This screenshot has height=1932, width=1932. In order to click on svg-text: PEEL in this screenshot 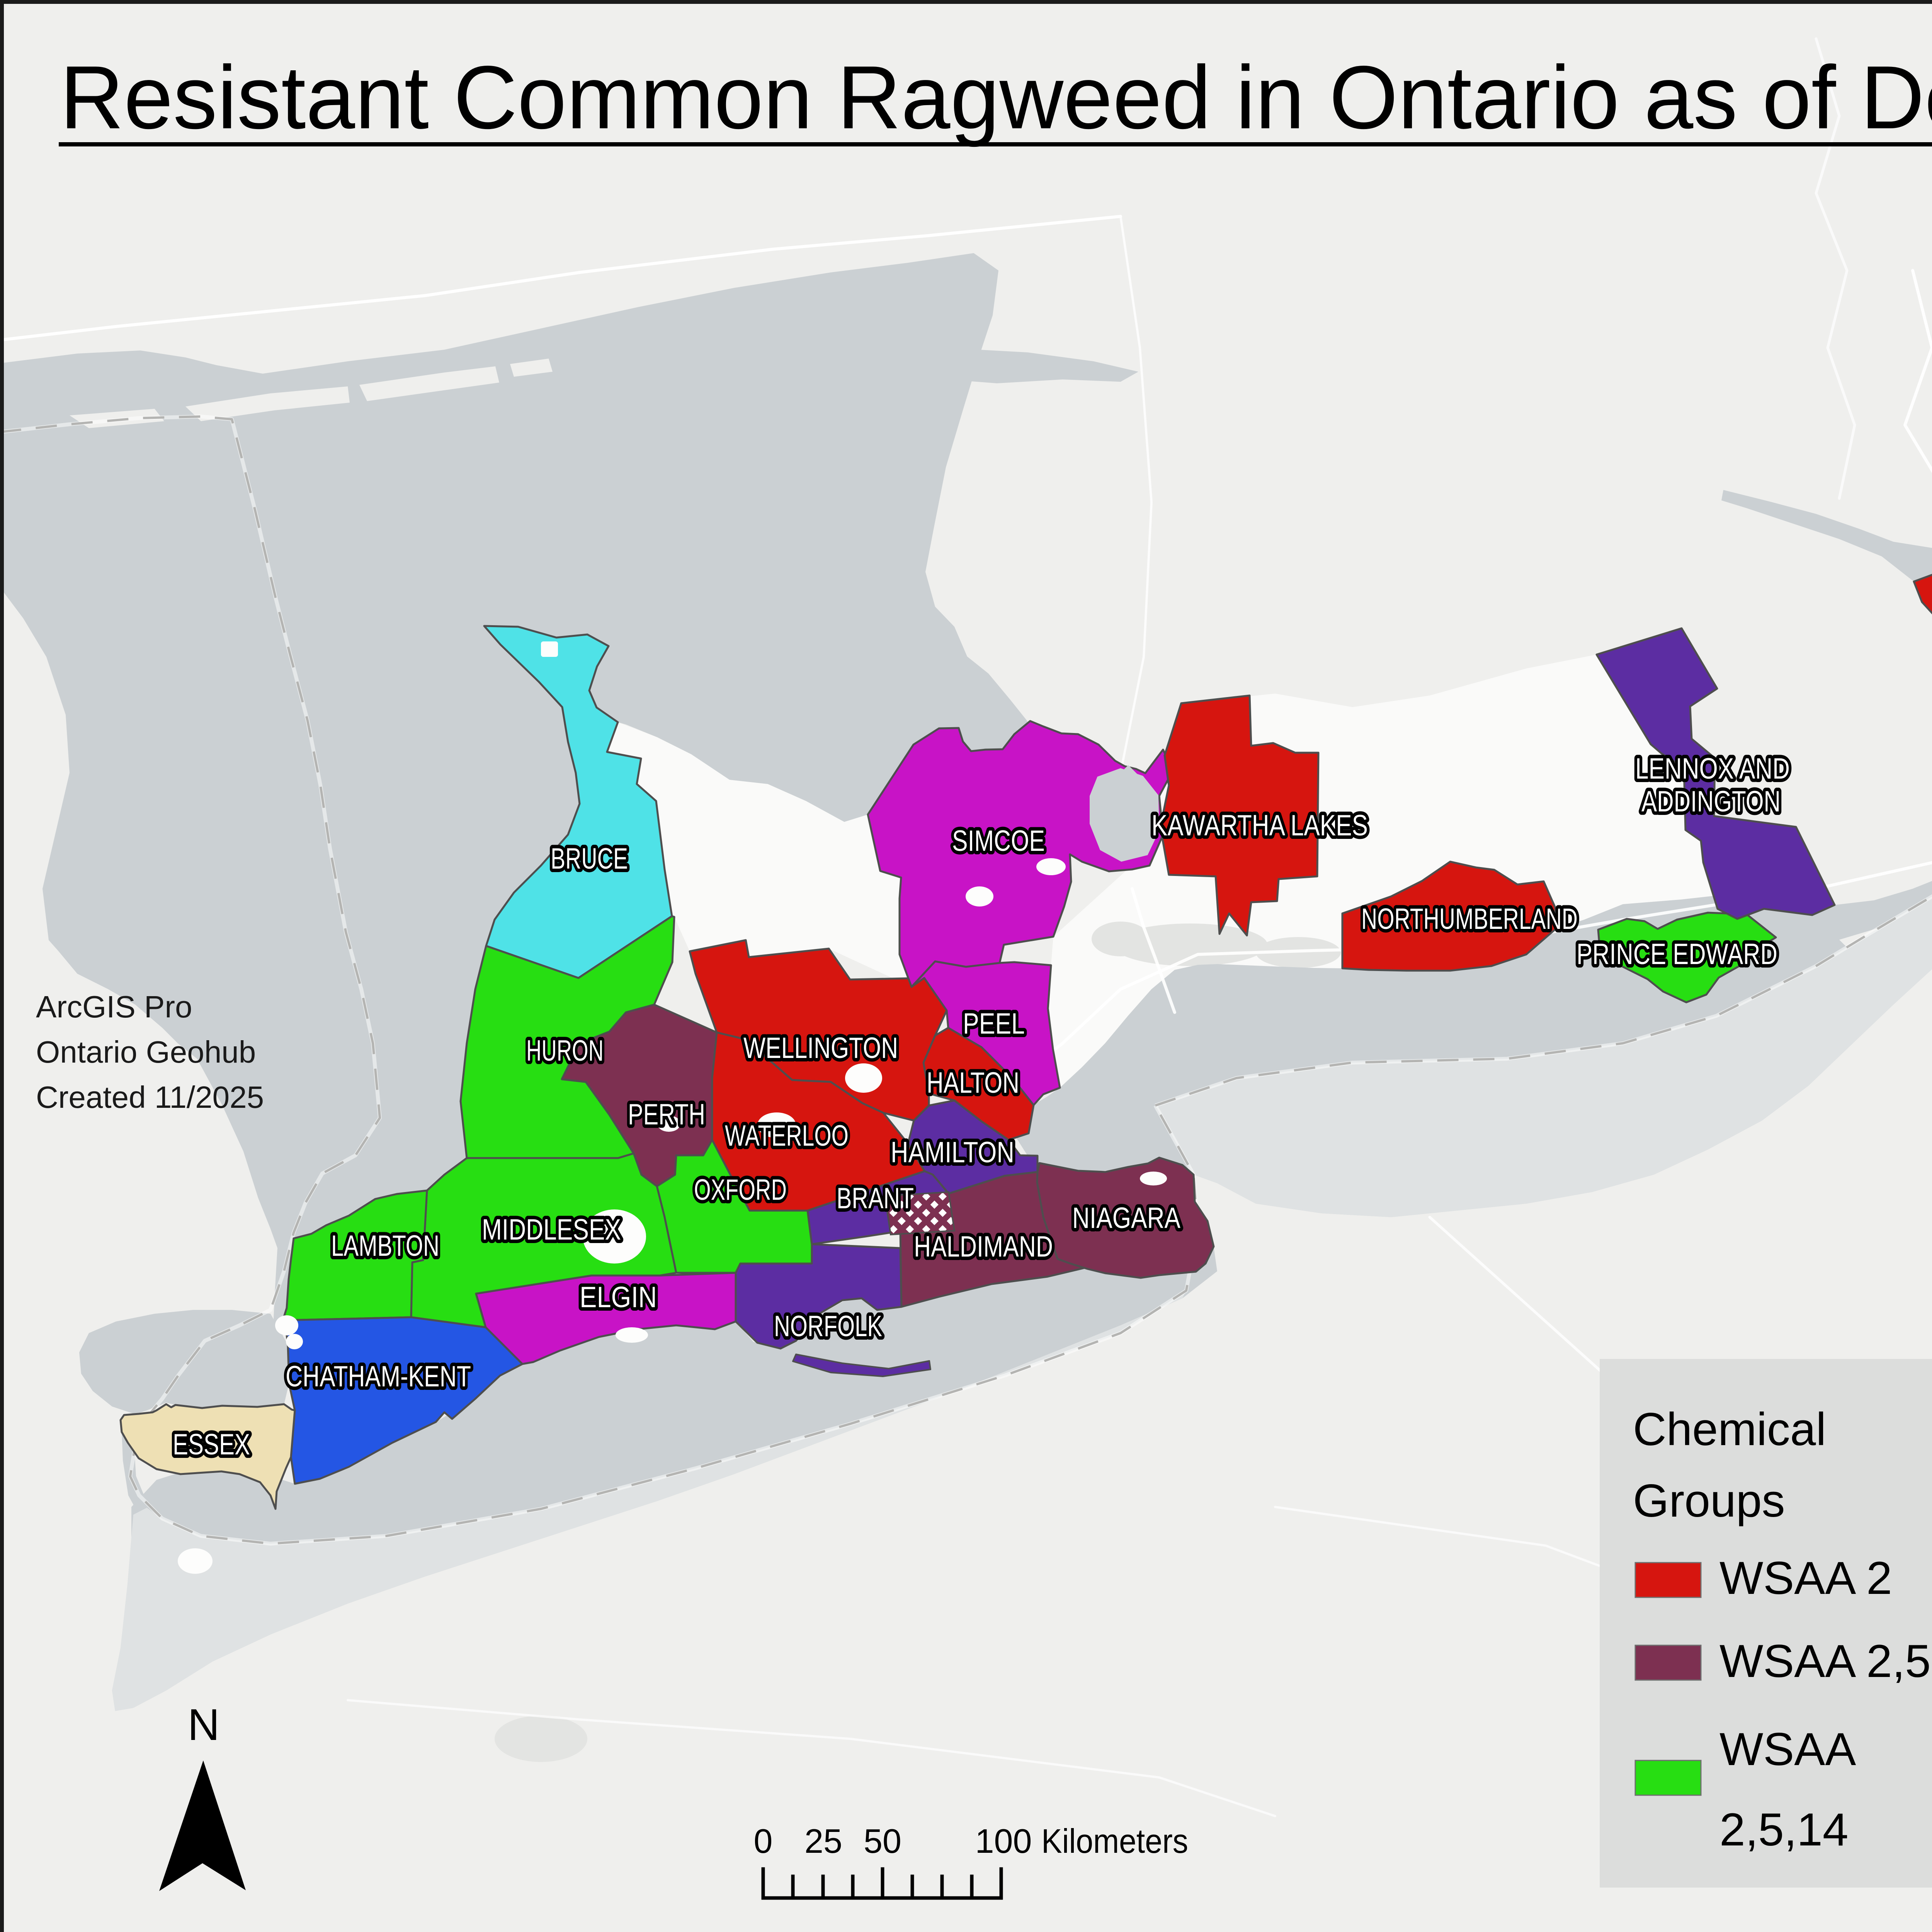, I will do `click(994, 1024)`.